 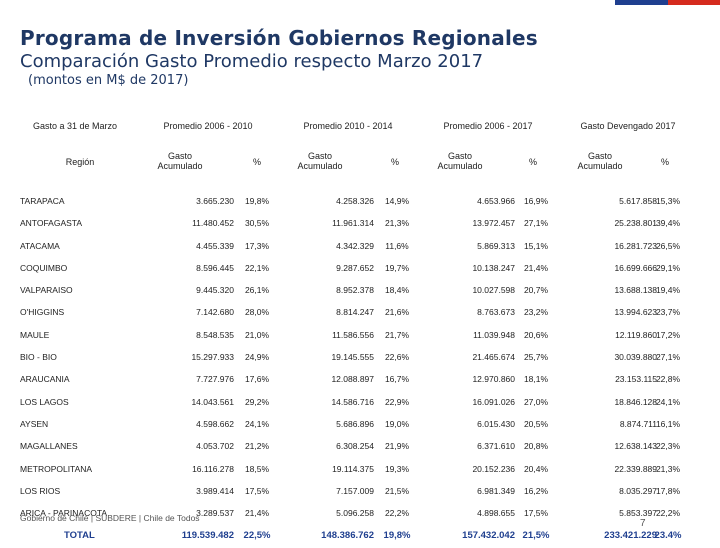 I want to click on amount-3-cell: 12.970.860, so click(x=467, y=379).